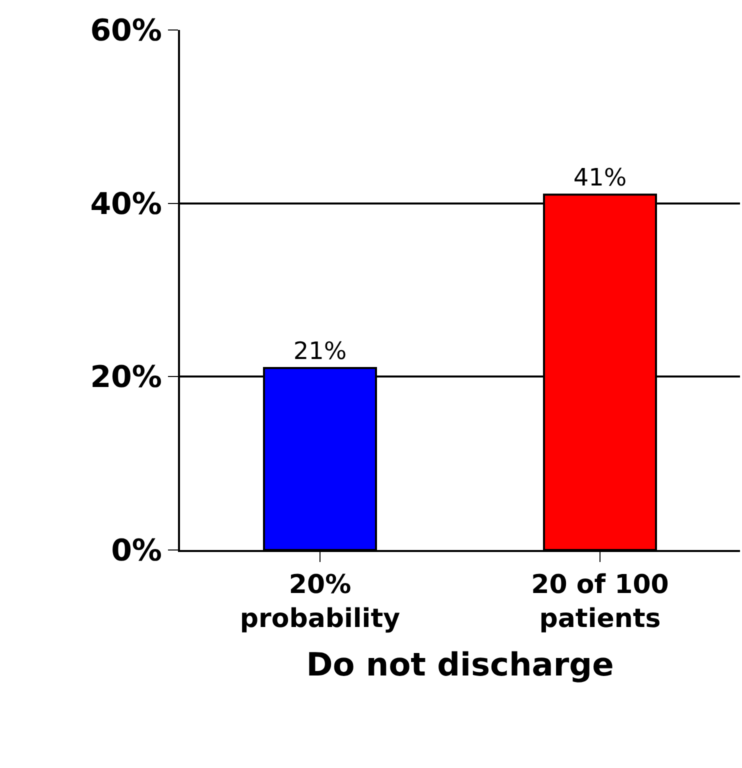 The height and width of the screenshot is (768, 742). What do you see at coordinates (126, 204) in the screenshot?
I see `y-tick-label: 40%` at bounding box center [126, 204].